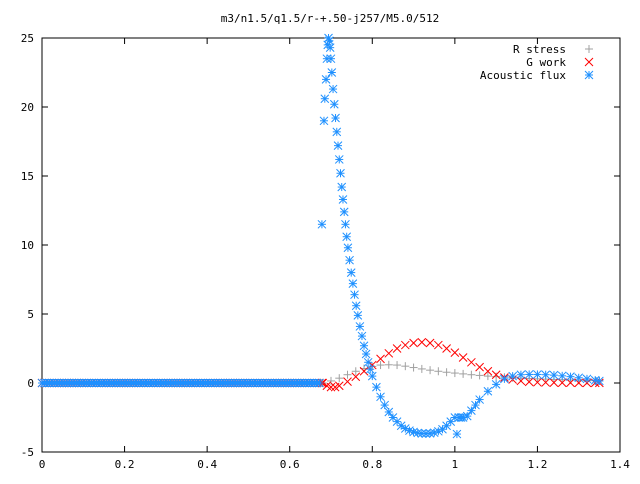 The image size is (640, 484). I want to click on x-tick-label: 0.6, so click(290, 464).